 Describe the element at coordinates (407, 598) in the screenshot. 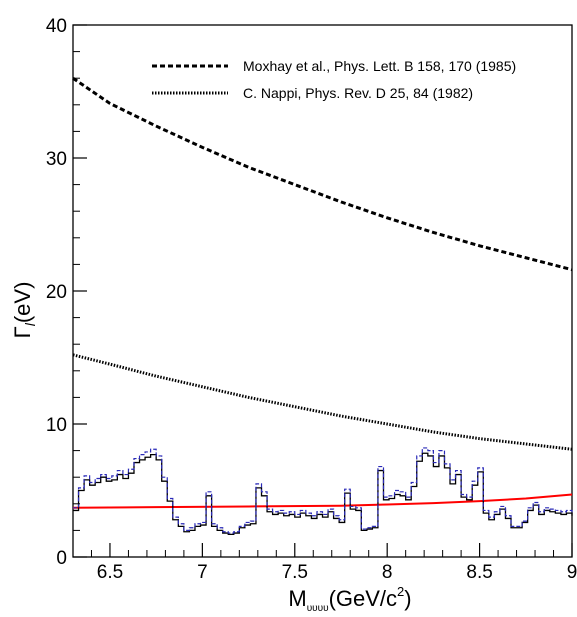

I see `x-axis-close: )` at that location.